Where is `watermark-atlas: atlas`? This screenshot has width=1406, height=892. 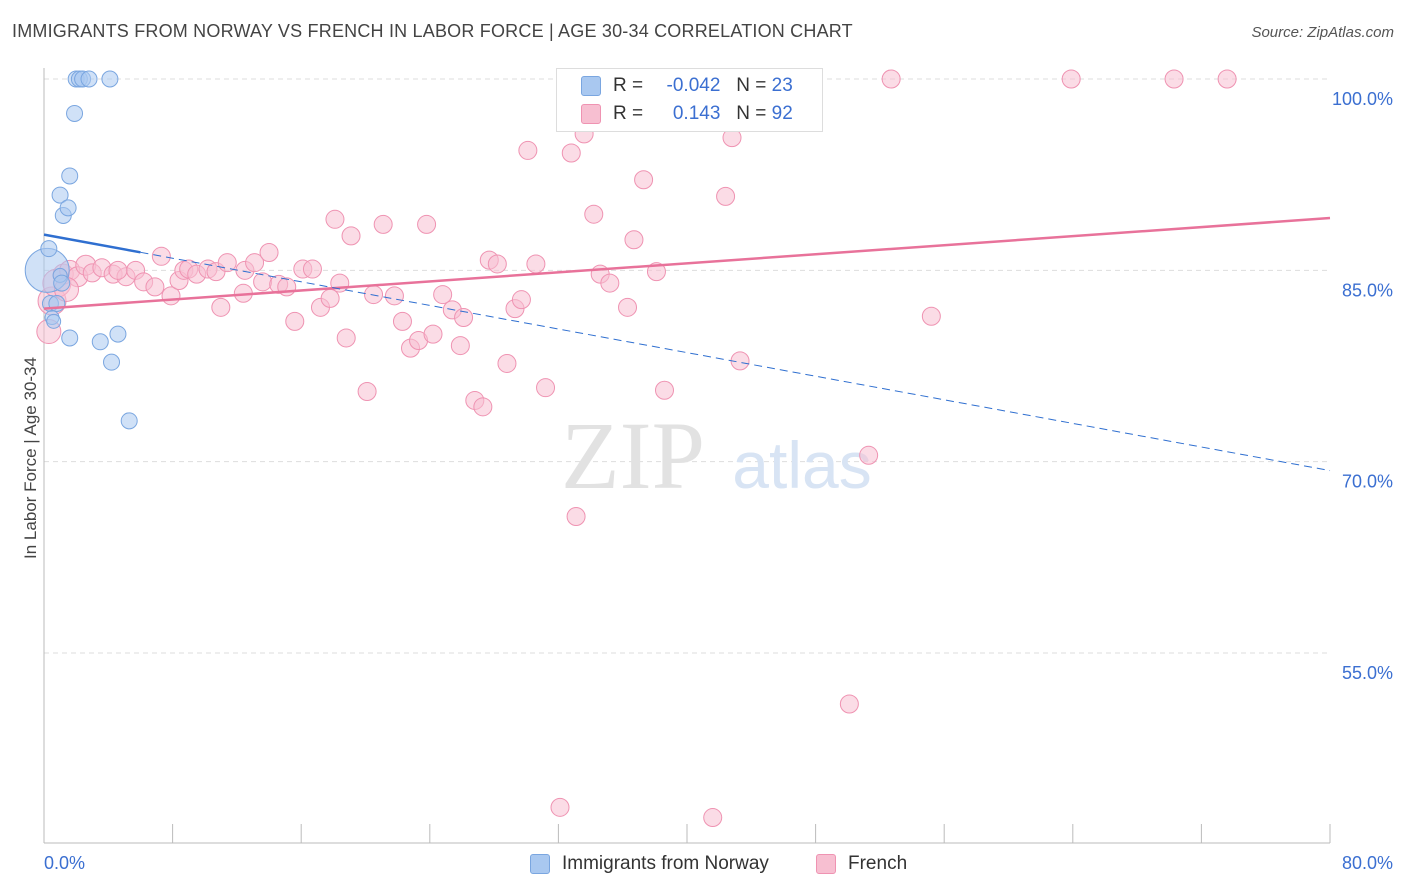 watermark-atlas: atlas is located at coordinates (801, 465).